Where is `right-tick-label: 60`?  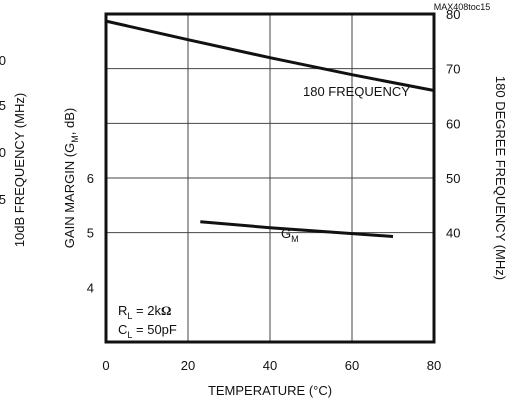 right-tick-label: 60 is located at coordinates (453, 123).